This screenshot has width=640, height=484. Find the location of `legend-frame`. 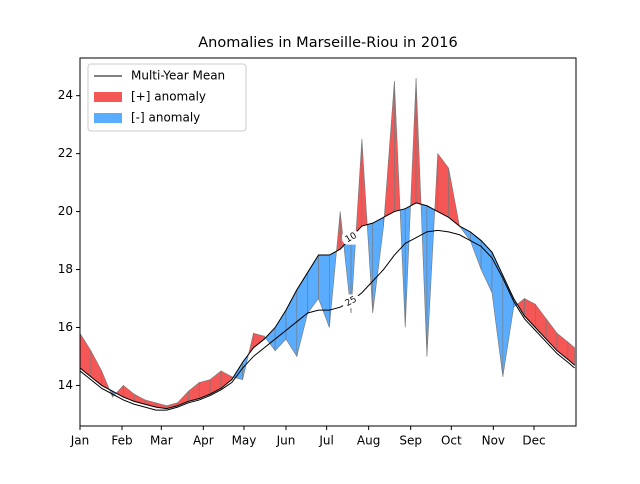

legend-frame is located at coordinates (167, 97).